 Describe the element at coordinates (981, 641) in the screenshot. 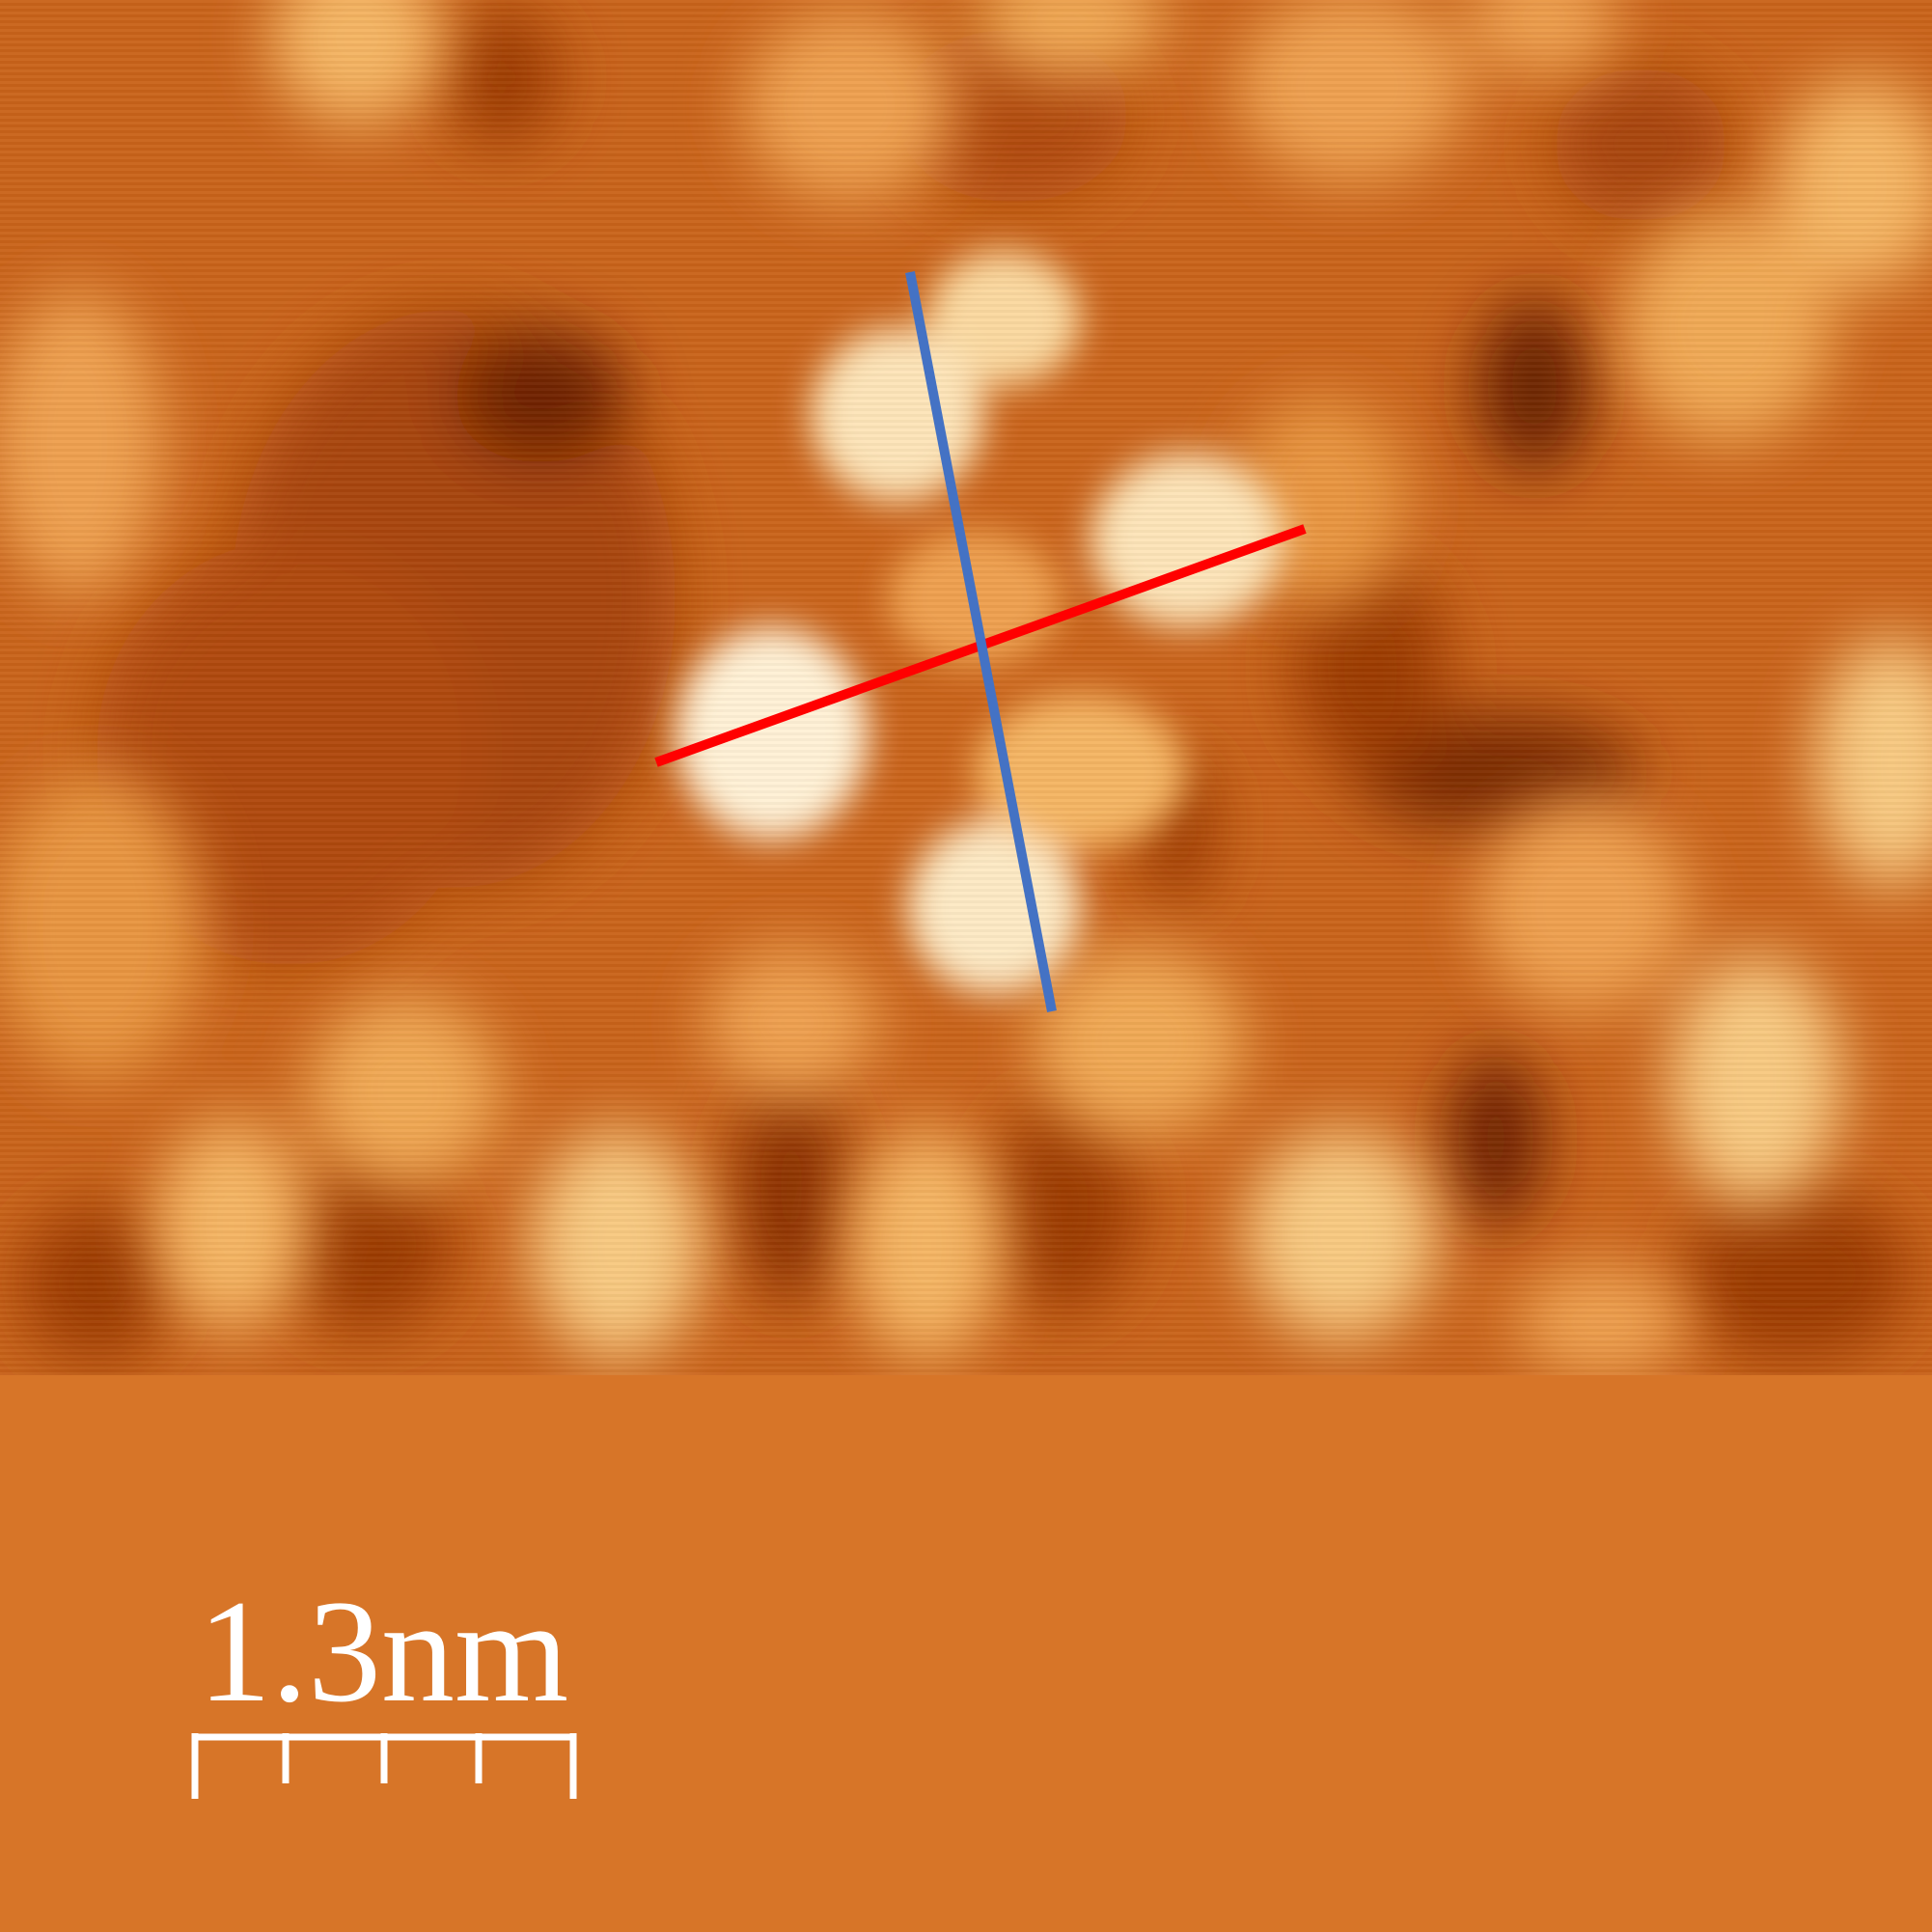

I see `blue-profile-line` at that location.